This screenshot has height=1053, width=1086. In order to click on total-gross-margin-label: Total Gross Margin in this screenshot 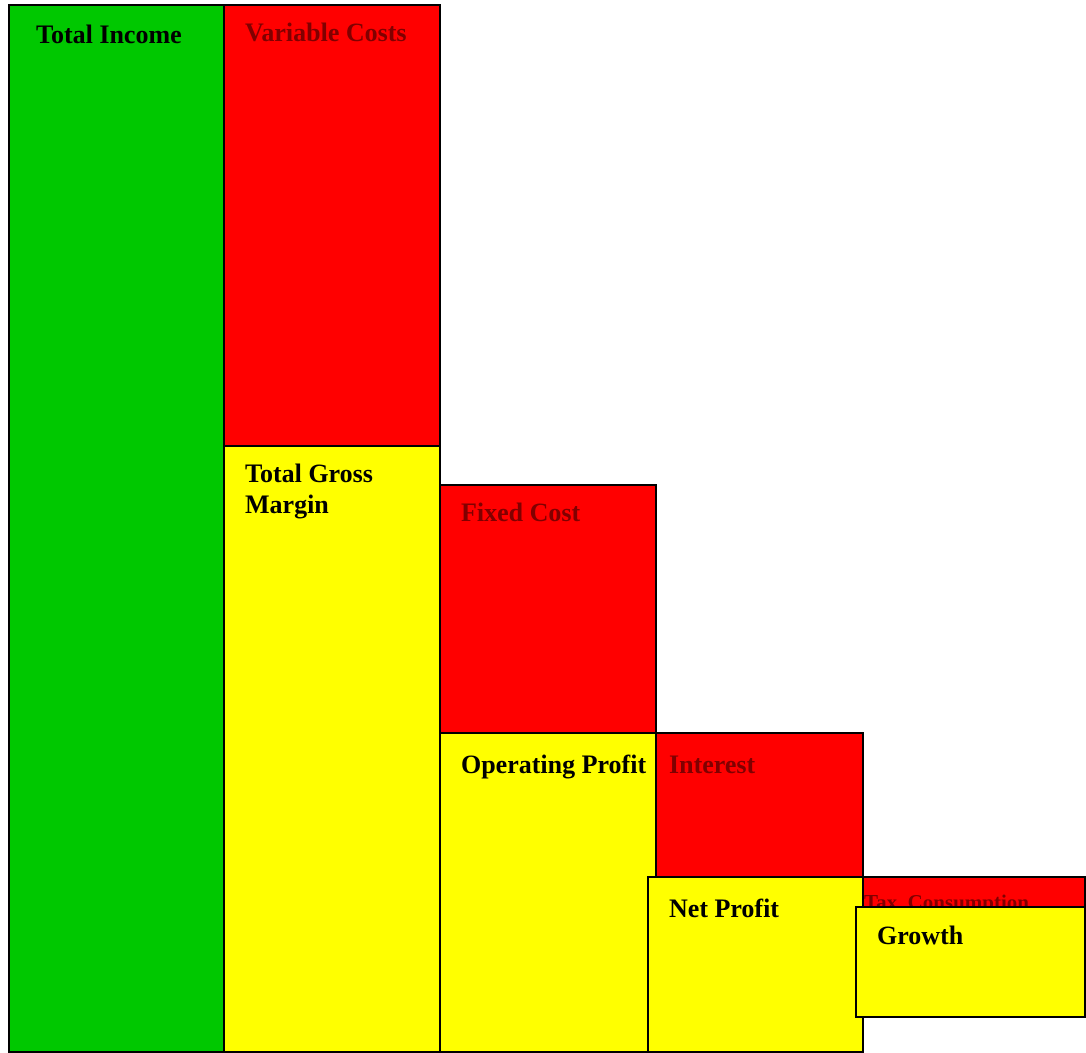, I will do `click(309, 489)`.